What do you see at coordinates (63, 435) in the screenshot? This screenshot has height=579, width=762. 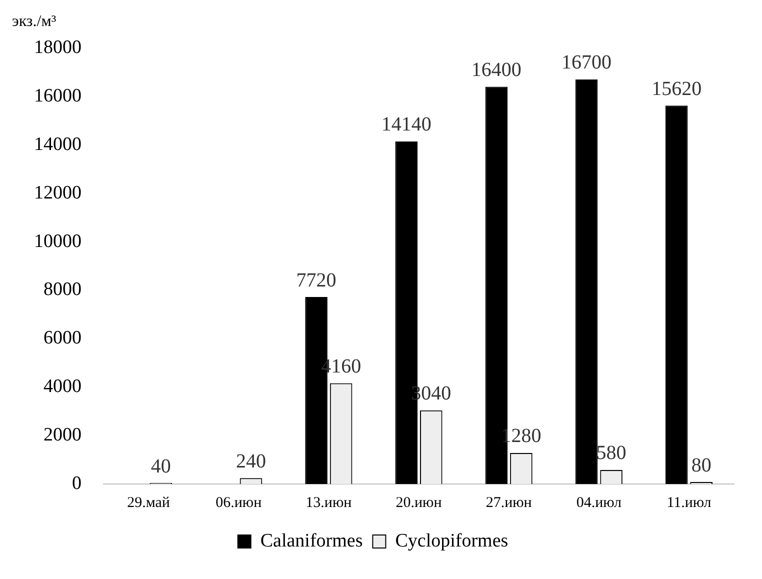 I see `y-tick-label: 2000` at bounding box center [63, 435].